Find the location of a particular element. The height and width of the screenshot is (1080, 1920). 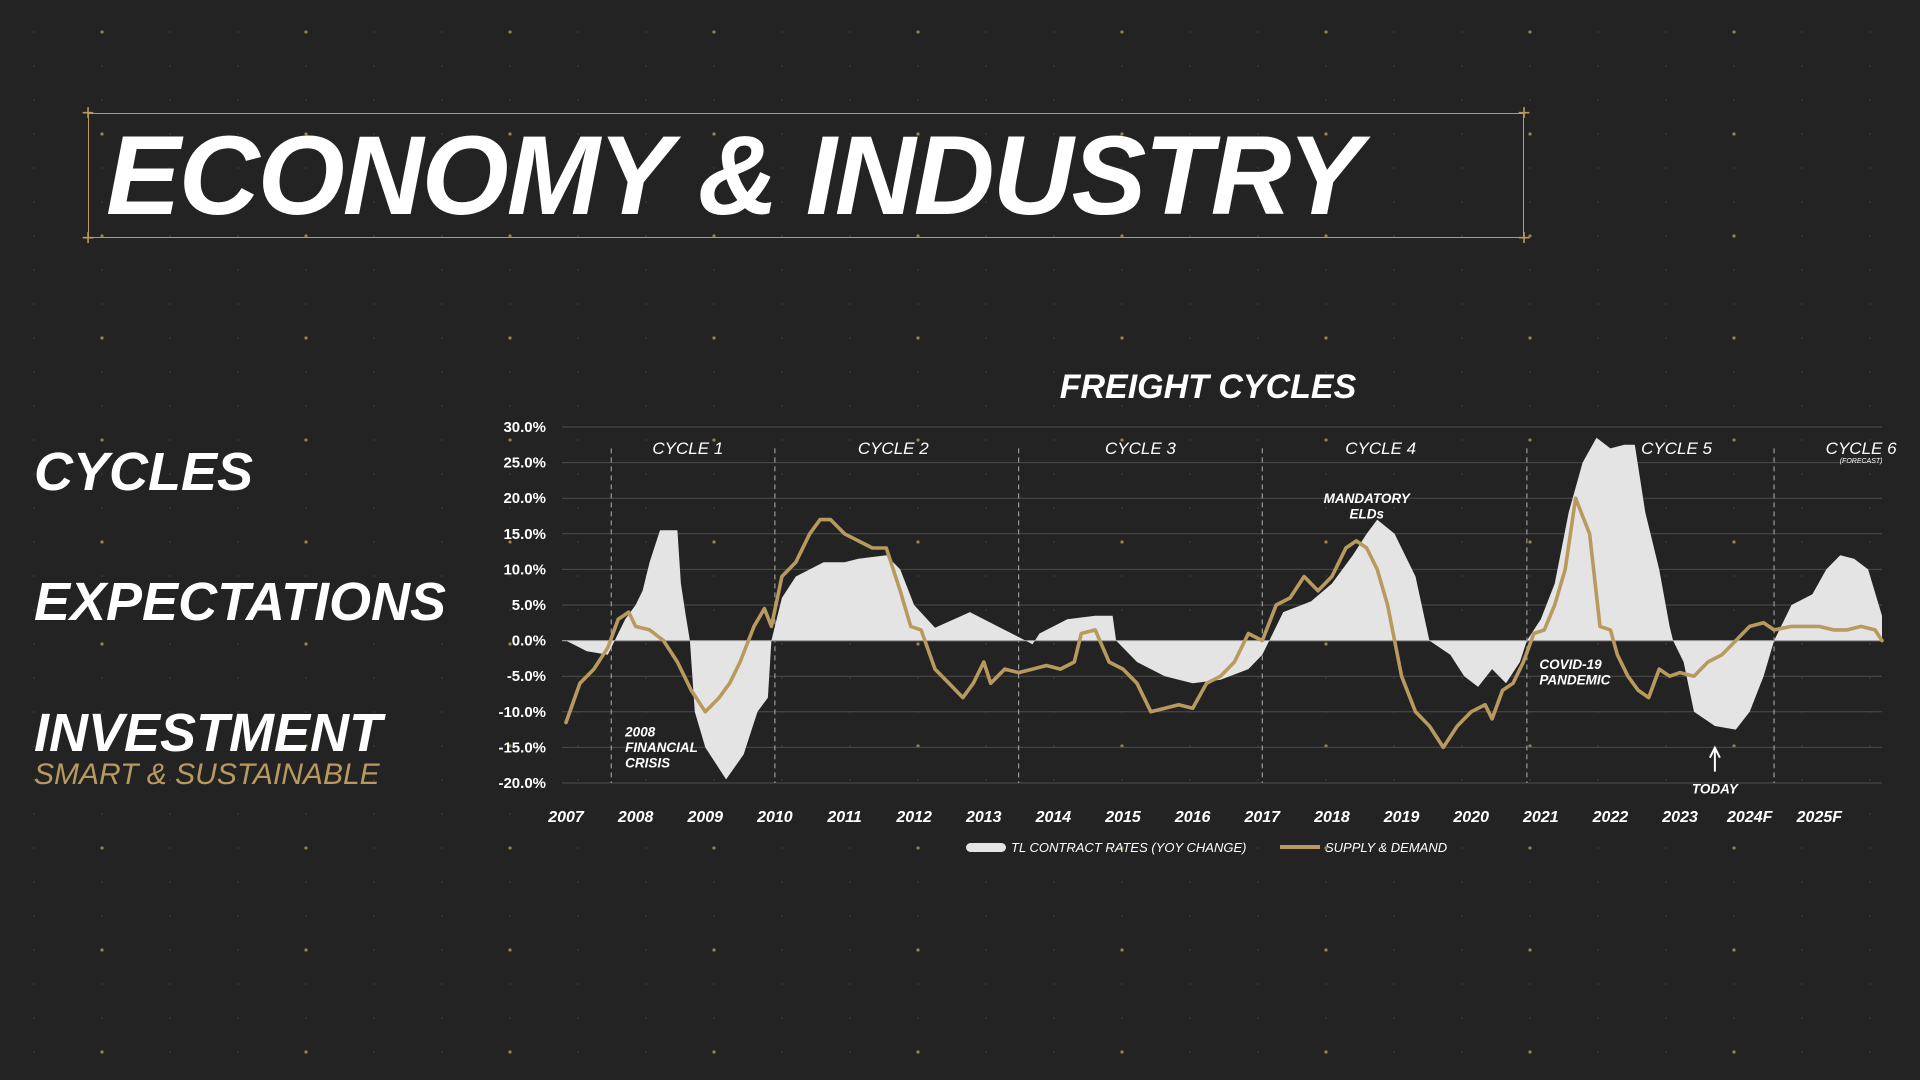

y-tick-label: 20.0% is located at coordinates (524, 498).